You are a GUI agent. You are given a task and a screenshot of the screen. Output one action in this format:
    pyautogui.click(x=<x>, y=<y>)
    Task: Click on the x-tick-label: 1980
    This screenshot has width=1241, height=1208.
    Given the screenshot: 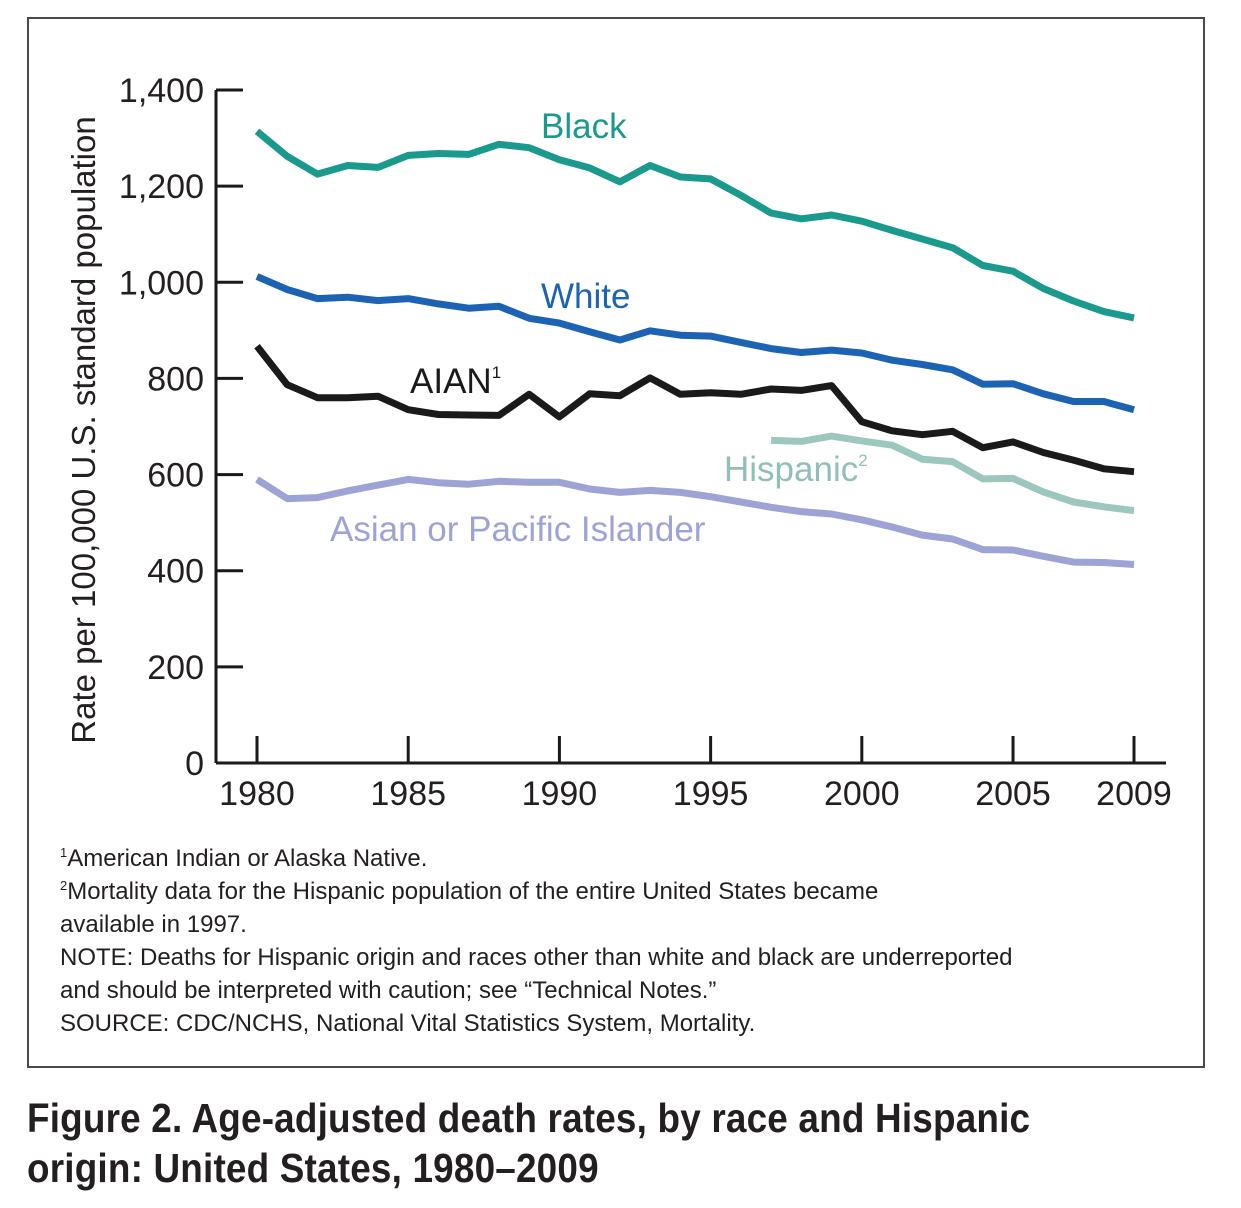 What is the action you would take?
    pyautogui.click(x=257, y=794)
    